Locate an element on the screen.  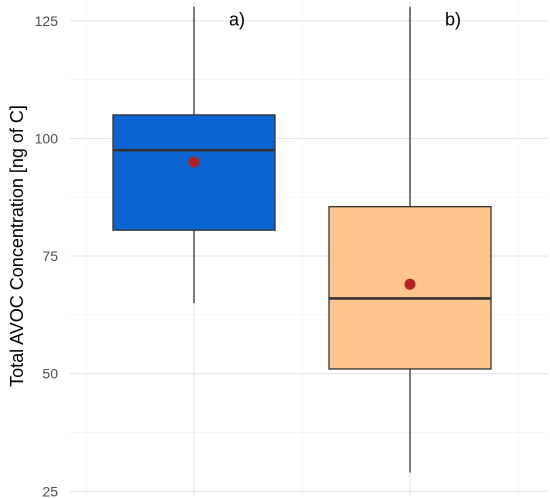
box-iqr is located at coordinates (194, 172).